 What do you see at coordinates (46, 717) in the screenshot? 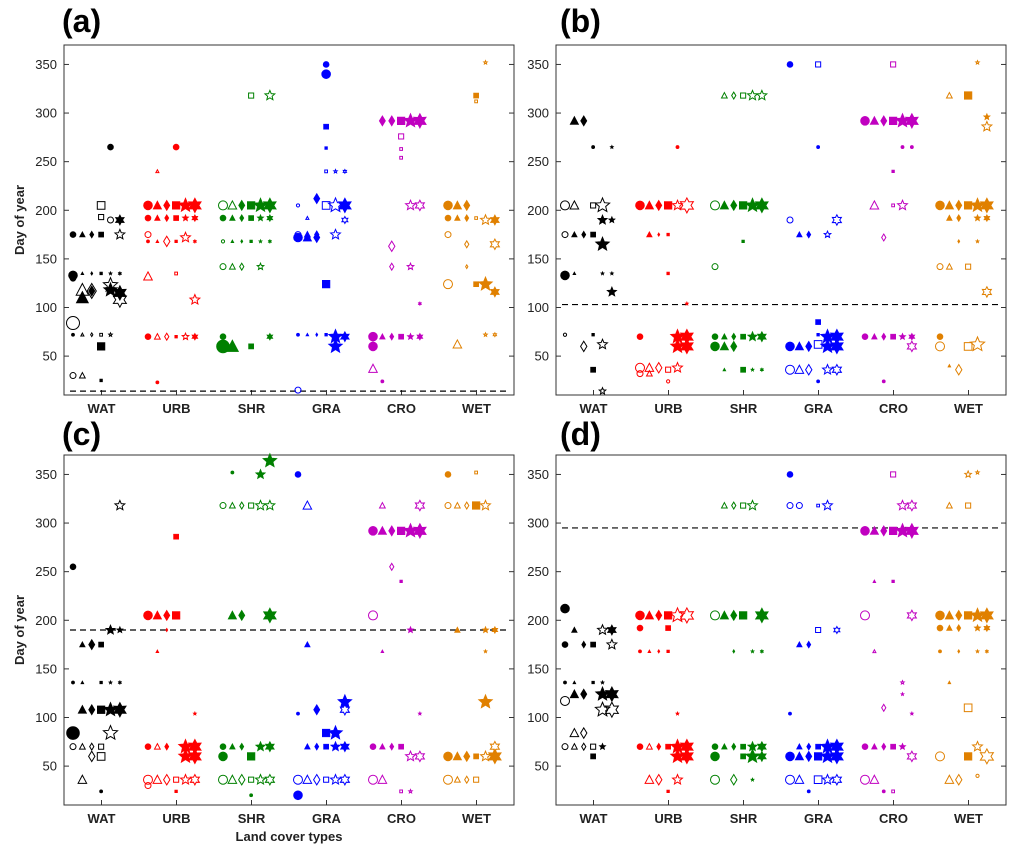
I see `y-tick-label: 100` at bounding box center [46, 717].